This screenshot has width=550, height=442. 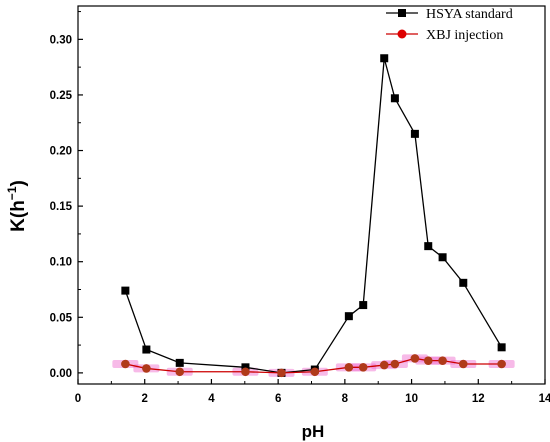 What do you see at coordinates (61, 207) in the screenshot?
I see `y-tick-label: 0.15` at bounding box center [61, 207].